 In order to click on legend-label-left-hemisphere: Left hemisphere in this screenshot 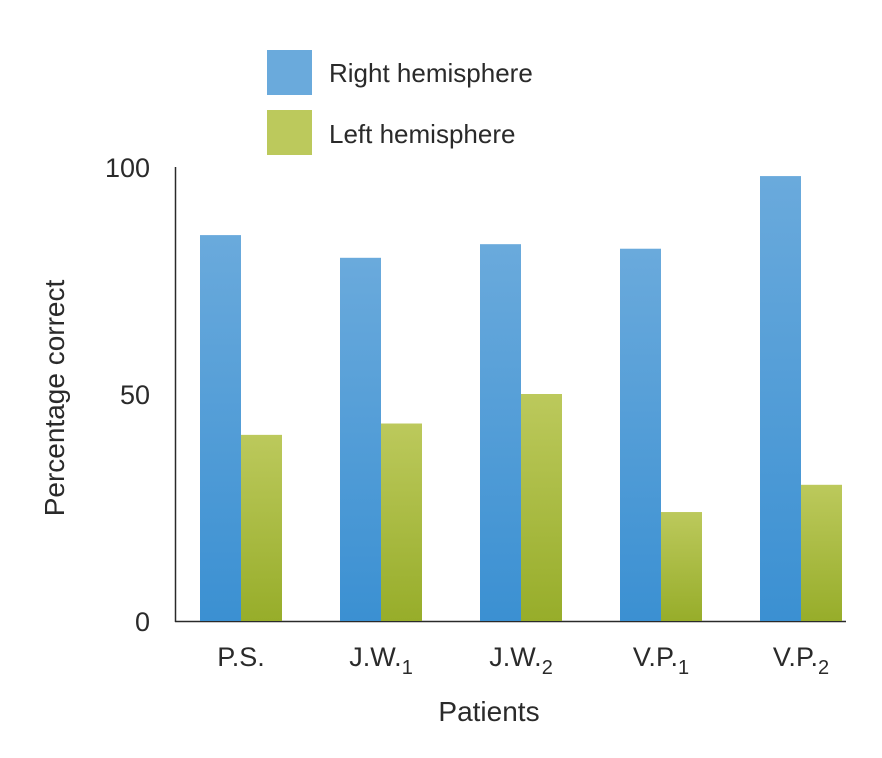, I will do `click(422, 134)`.